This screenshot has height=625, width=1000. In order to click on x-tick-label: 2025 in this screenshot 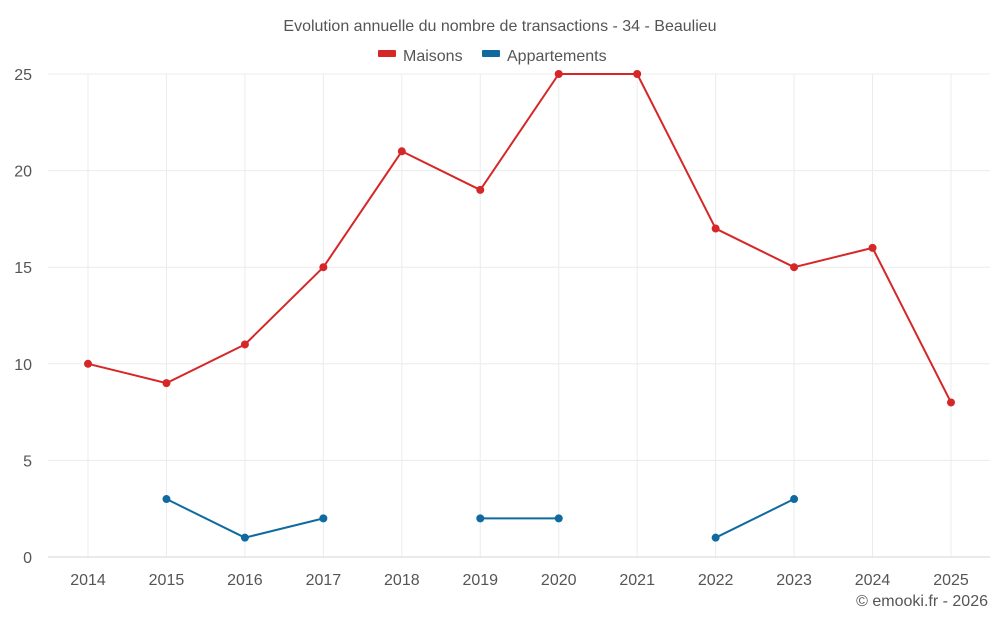, I will do `click(951, 580)`.